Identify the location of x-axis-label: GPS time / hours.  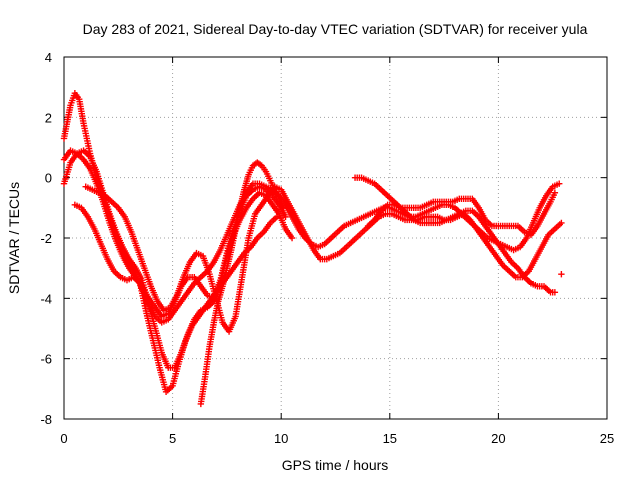
(335, 465).